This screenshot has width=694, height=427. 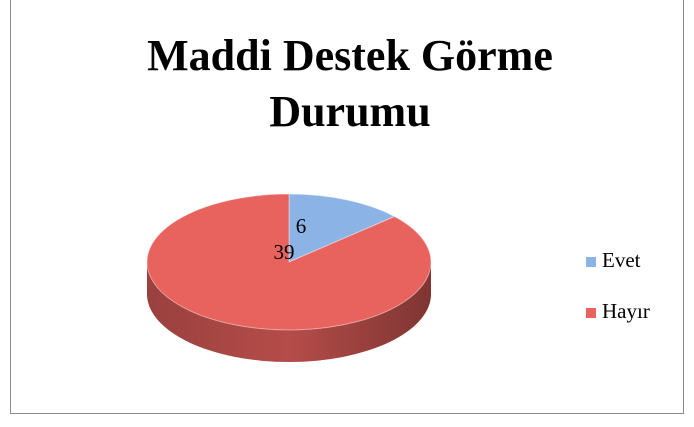 I want to click on pie-side-shade, so click(x=289, y=312).